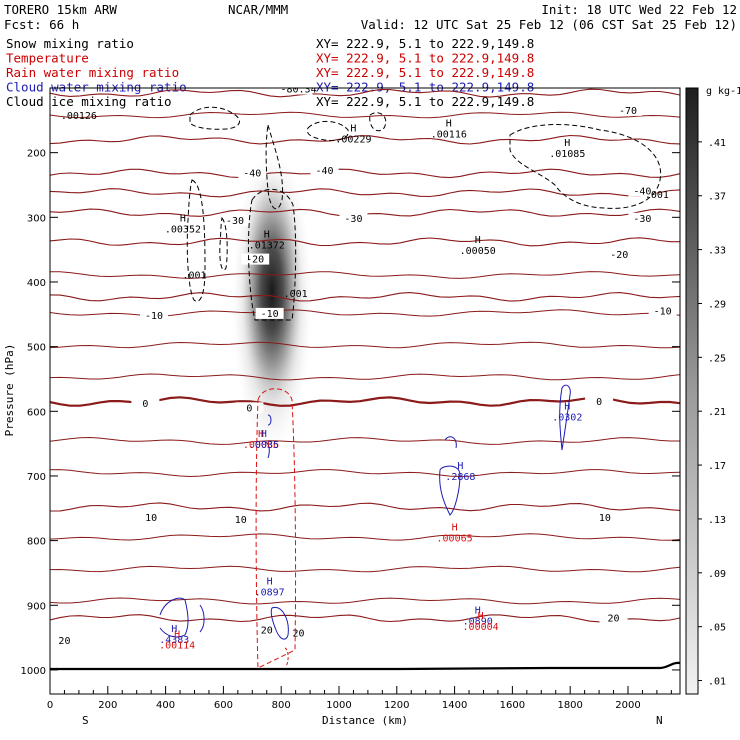  Describe the element at coordinates (70, 43) in the screenshot. I see `legend-field-name: Snow mixing ratio` at that location.